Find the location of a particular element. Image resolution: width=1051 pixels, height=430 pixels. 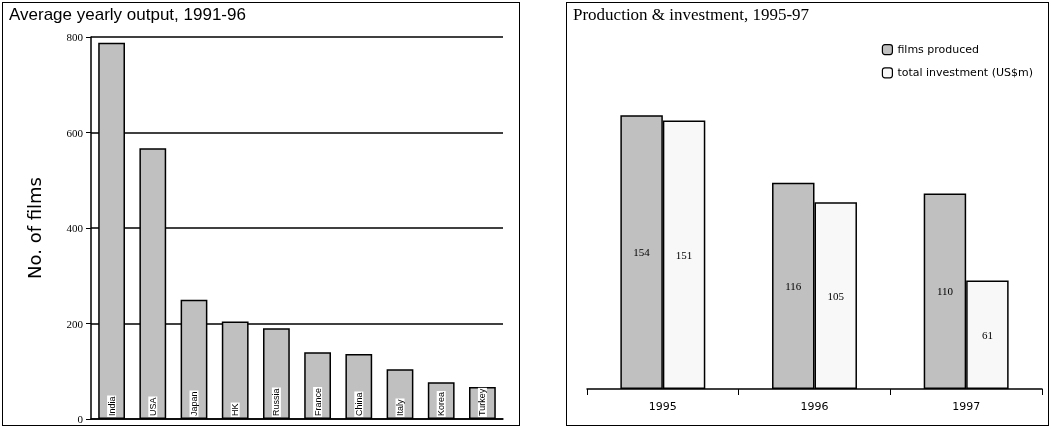

chart-title: Average yearly output, 1991-96 is located at coordinates (127, 15).